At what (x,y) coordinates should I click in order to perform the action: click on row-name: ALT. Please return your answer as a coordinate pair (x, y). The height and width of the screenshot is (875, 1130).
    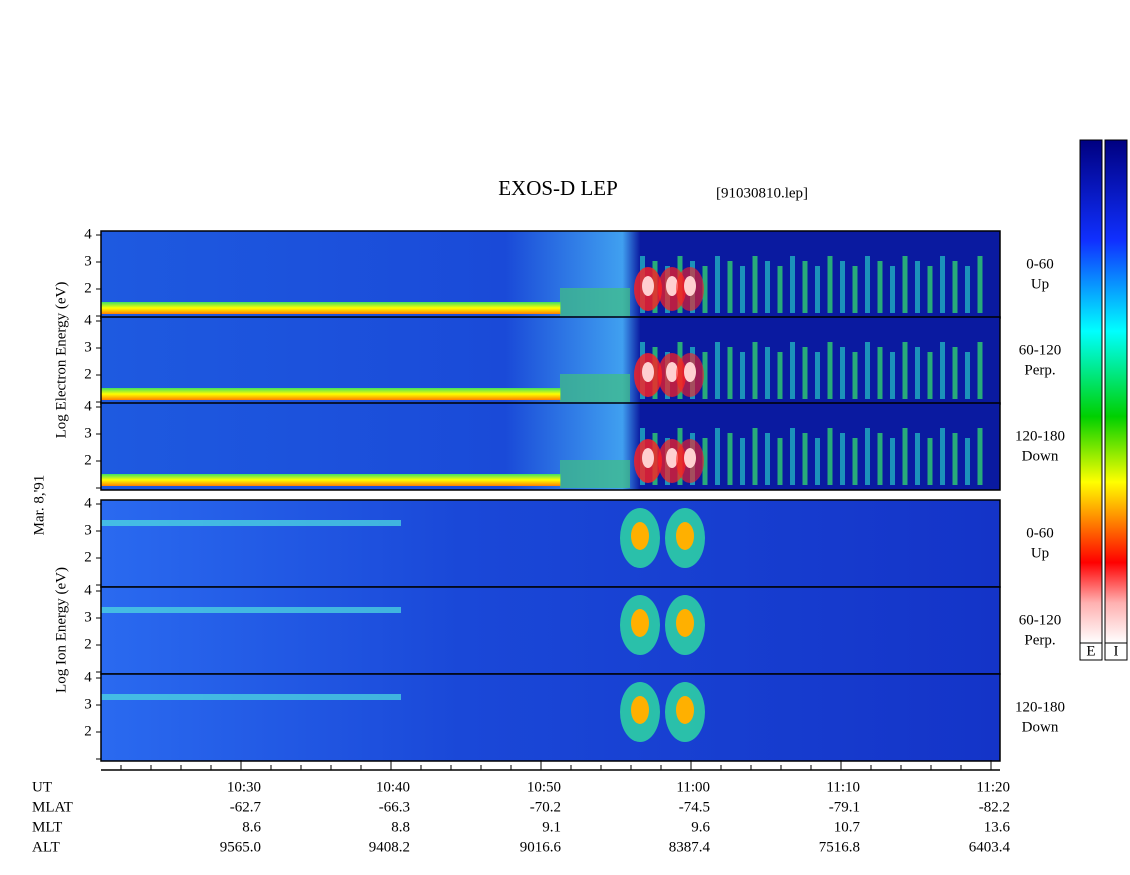
    Looking at the image, I should click on (46, 847).